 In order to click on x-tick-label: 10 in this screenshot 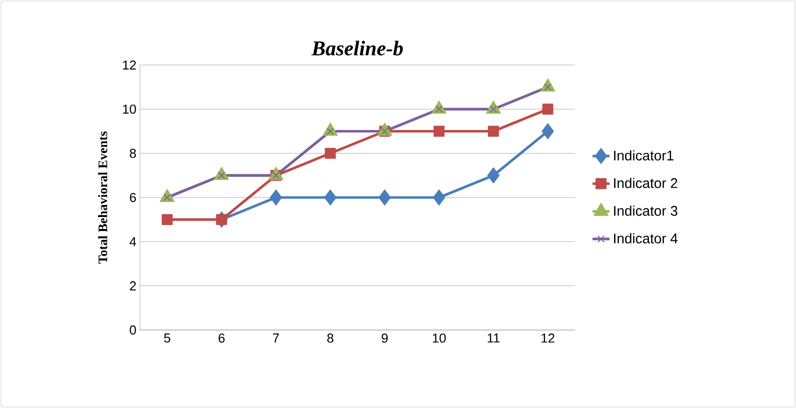, I will do `click(439, 338)`.